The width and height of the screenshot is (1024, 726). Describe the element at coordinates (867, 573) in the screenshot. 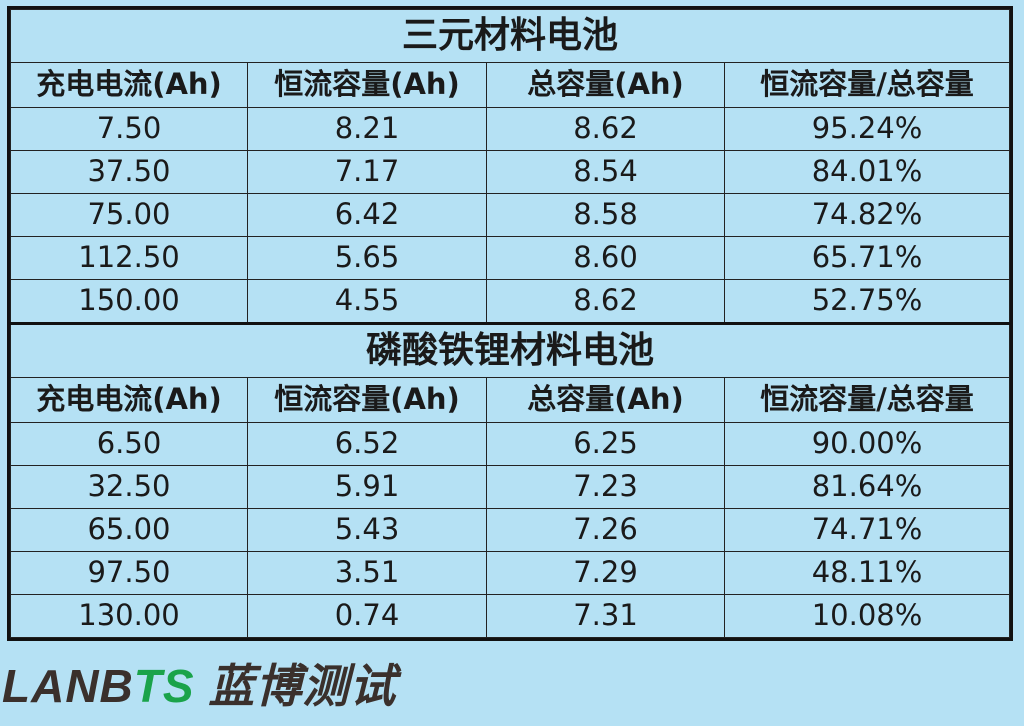

I see `table-cell: 48.11%` at that location.